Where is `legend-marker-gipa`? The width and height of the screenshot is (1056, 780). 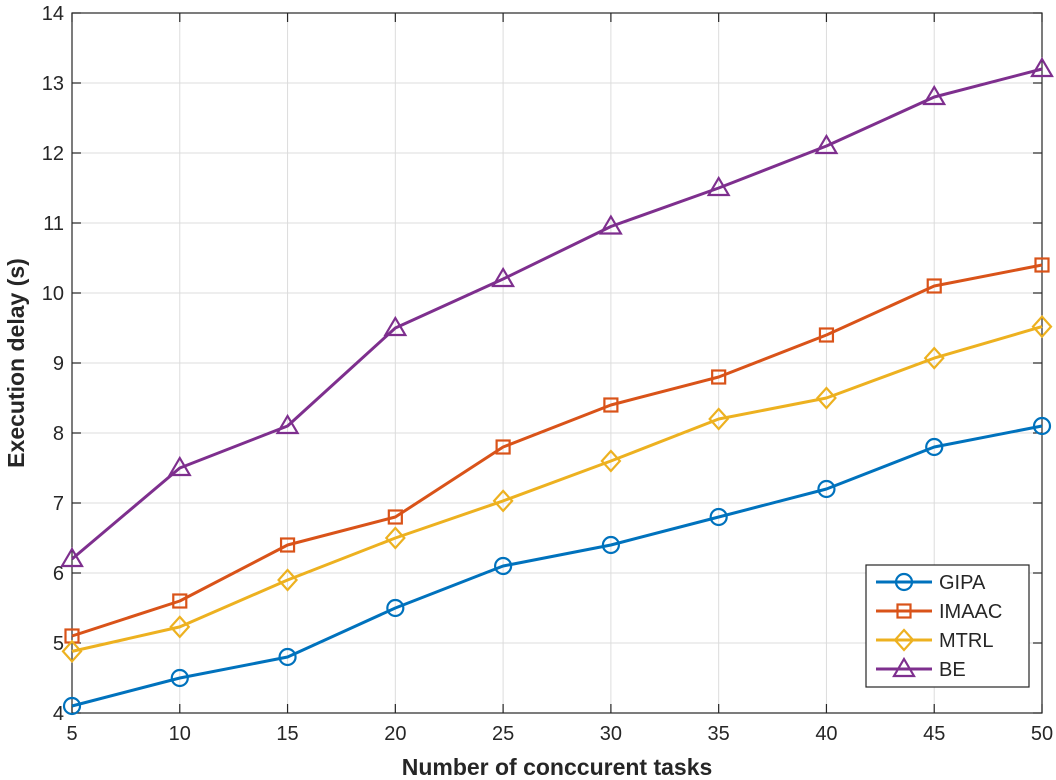 legend-marker-gipa is located at coordinates (904, 582).